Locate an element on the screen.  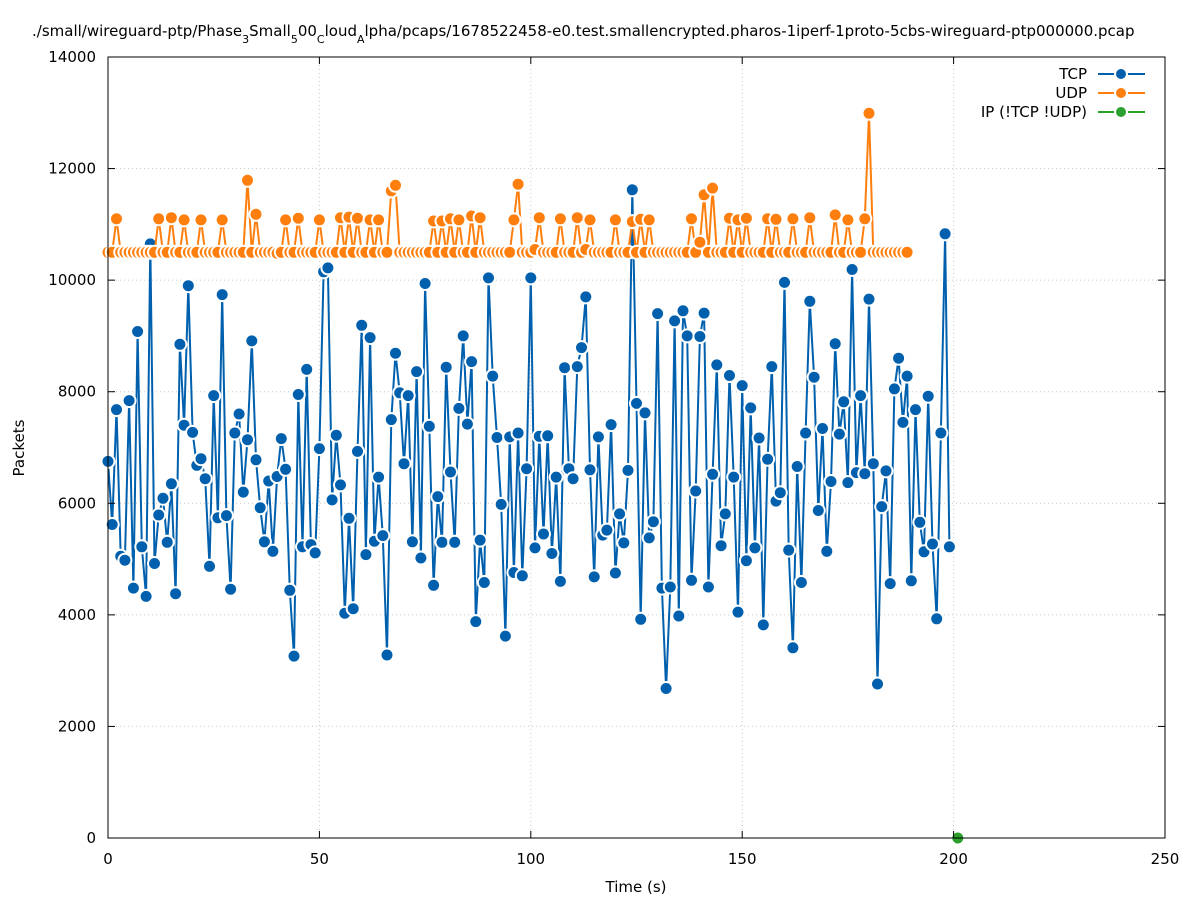
legend-label-udp: UDP is located at coordinates (1071, 93).